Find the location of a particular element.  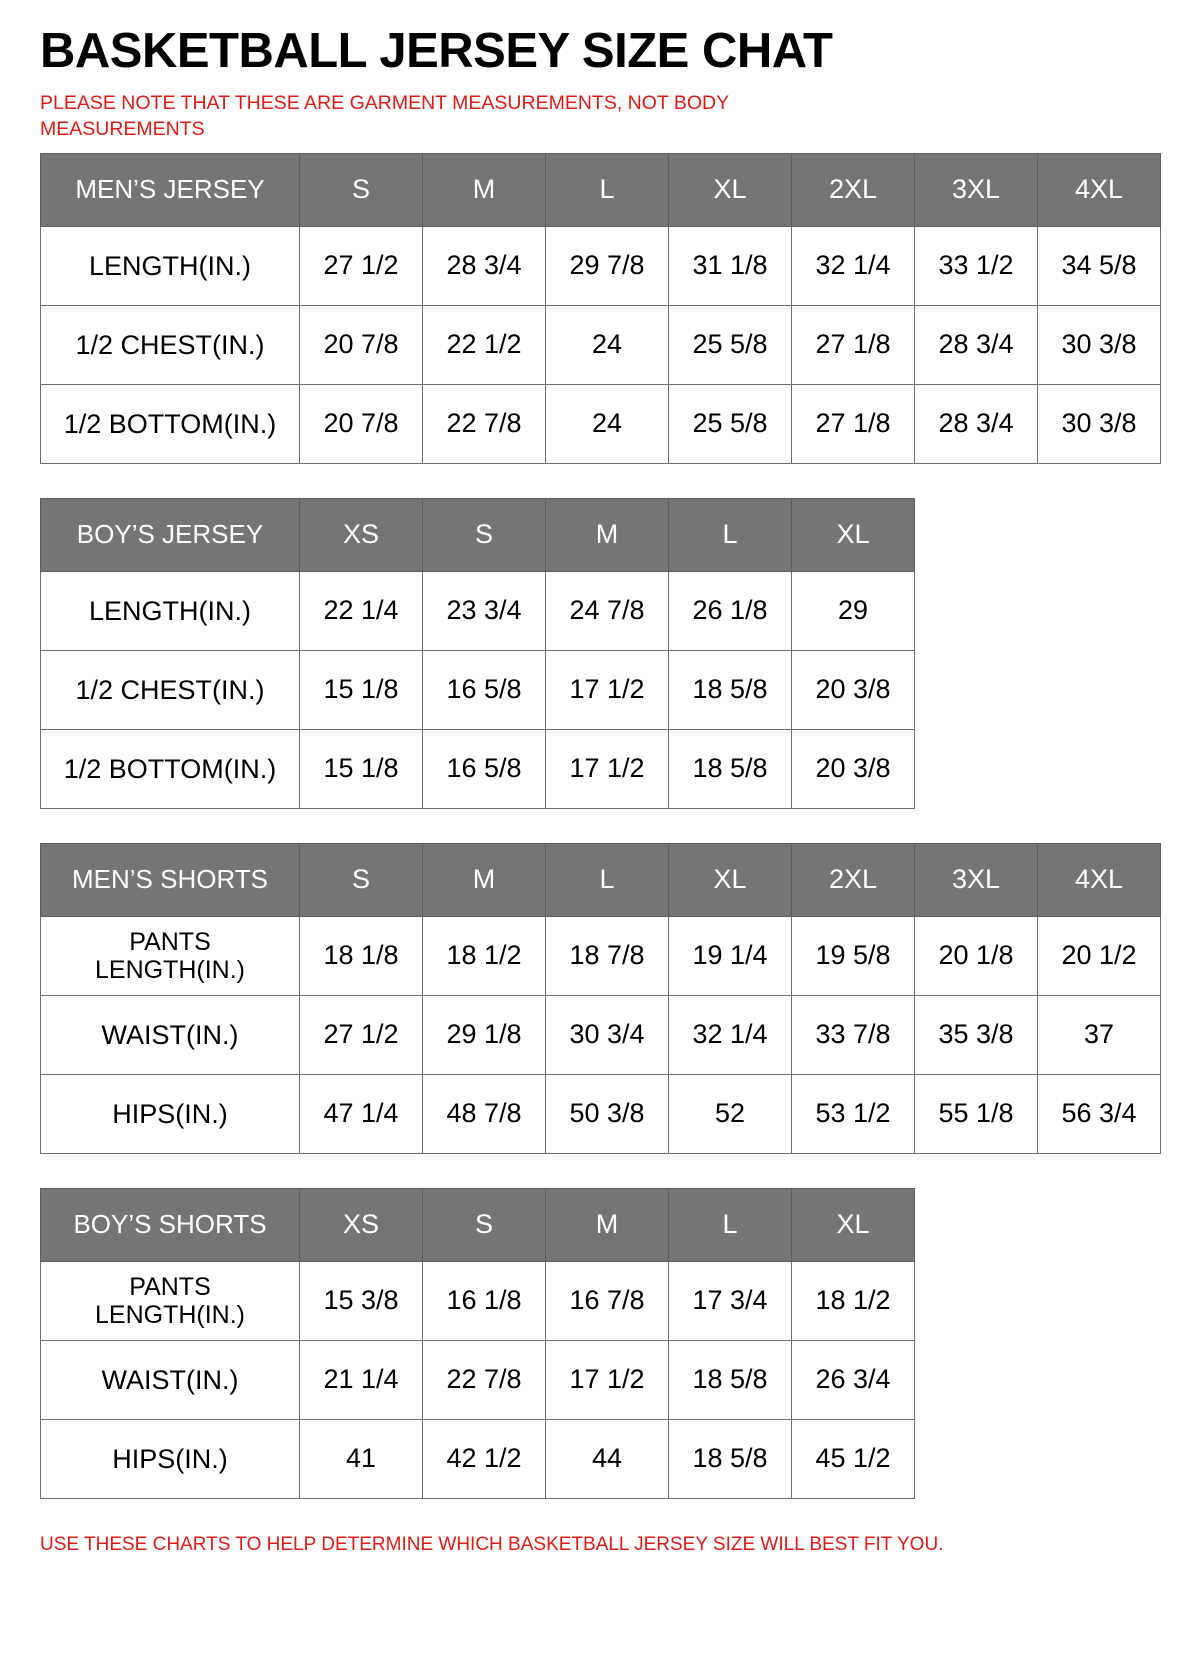

cell: 56 3/4 is located at coordinates (1099, 1113).